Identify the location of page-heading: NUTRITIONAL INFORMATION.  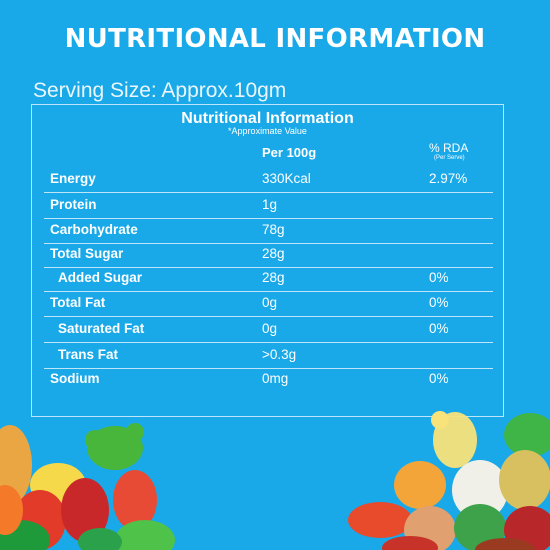
(275, 39).